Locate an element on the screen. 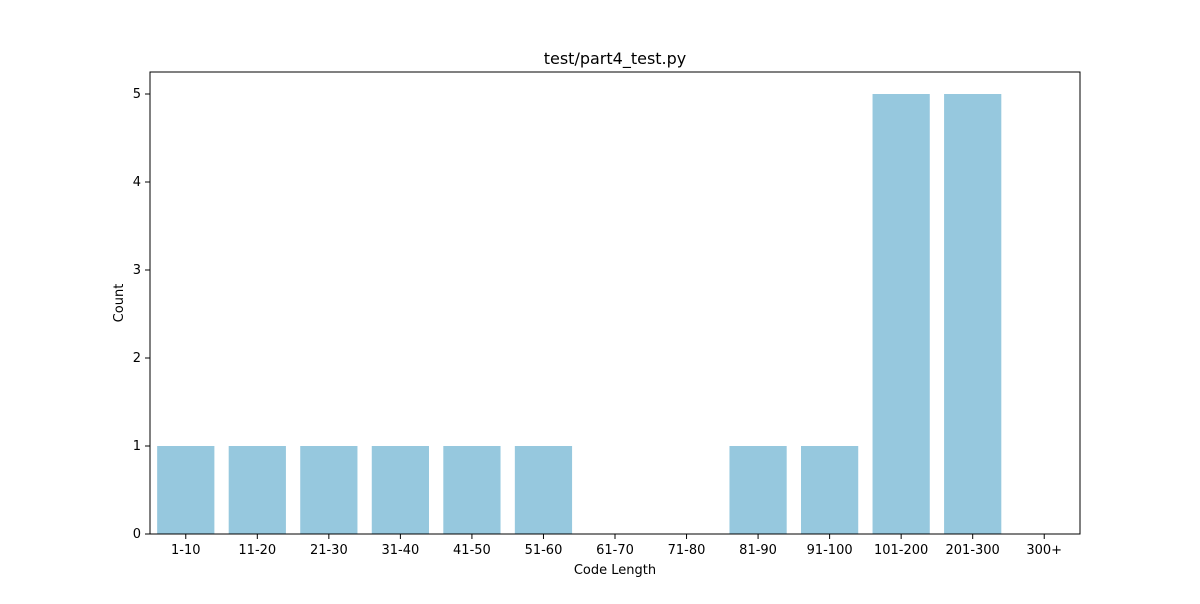  x-tick-label: 41-50 is located at coordinates (472, 550).